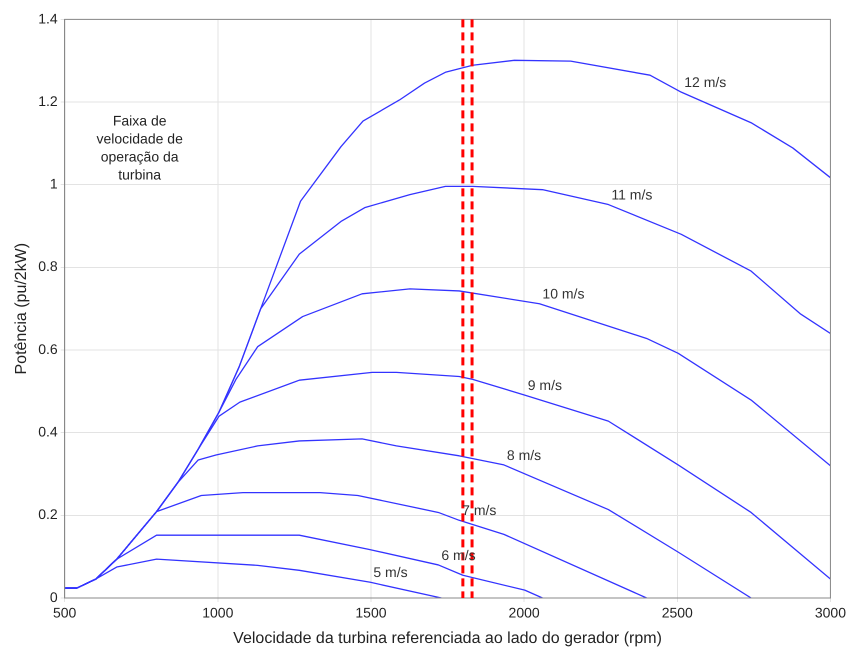 This screenshot has width=857, height=660. What do you see at coordinates (64, 612) in the screenshot?
I see `x-tick-label: 500` at bounding box center [64, 612].